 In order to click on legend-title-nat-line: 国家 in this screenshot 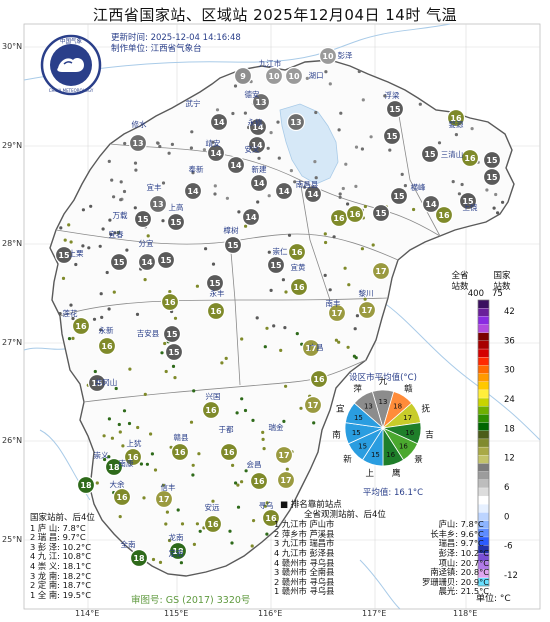, I will do `click(502, 276)`.